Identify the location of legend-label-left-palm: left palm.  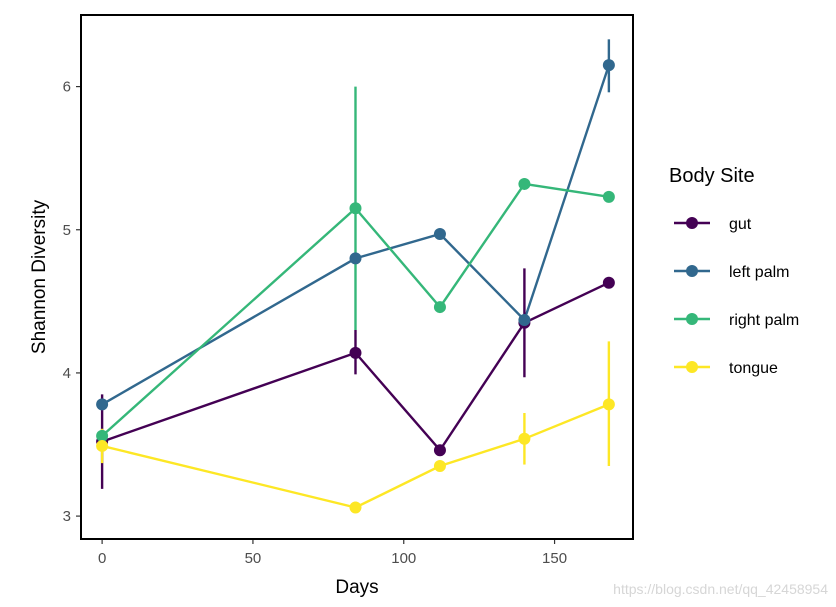
(759, 272).